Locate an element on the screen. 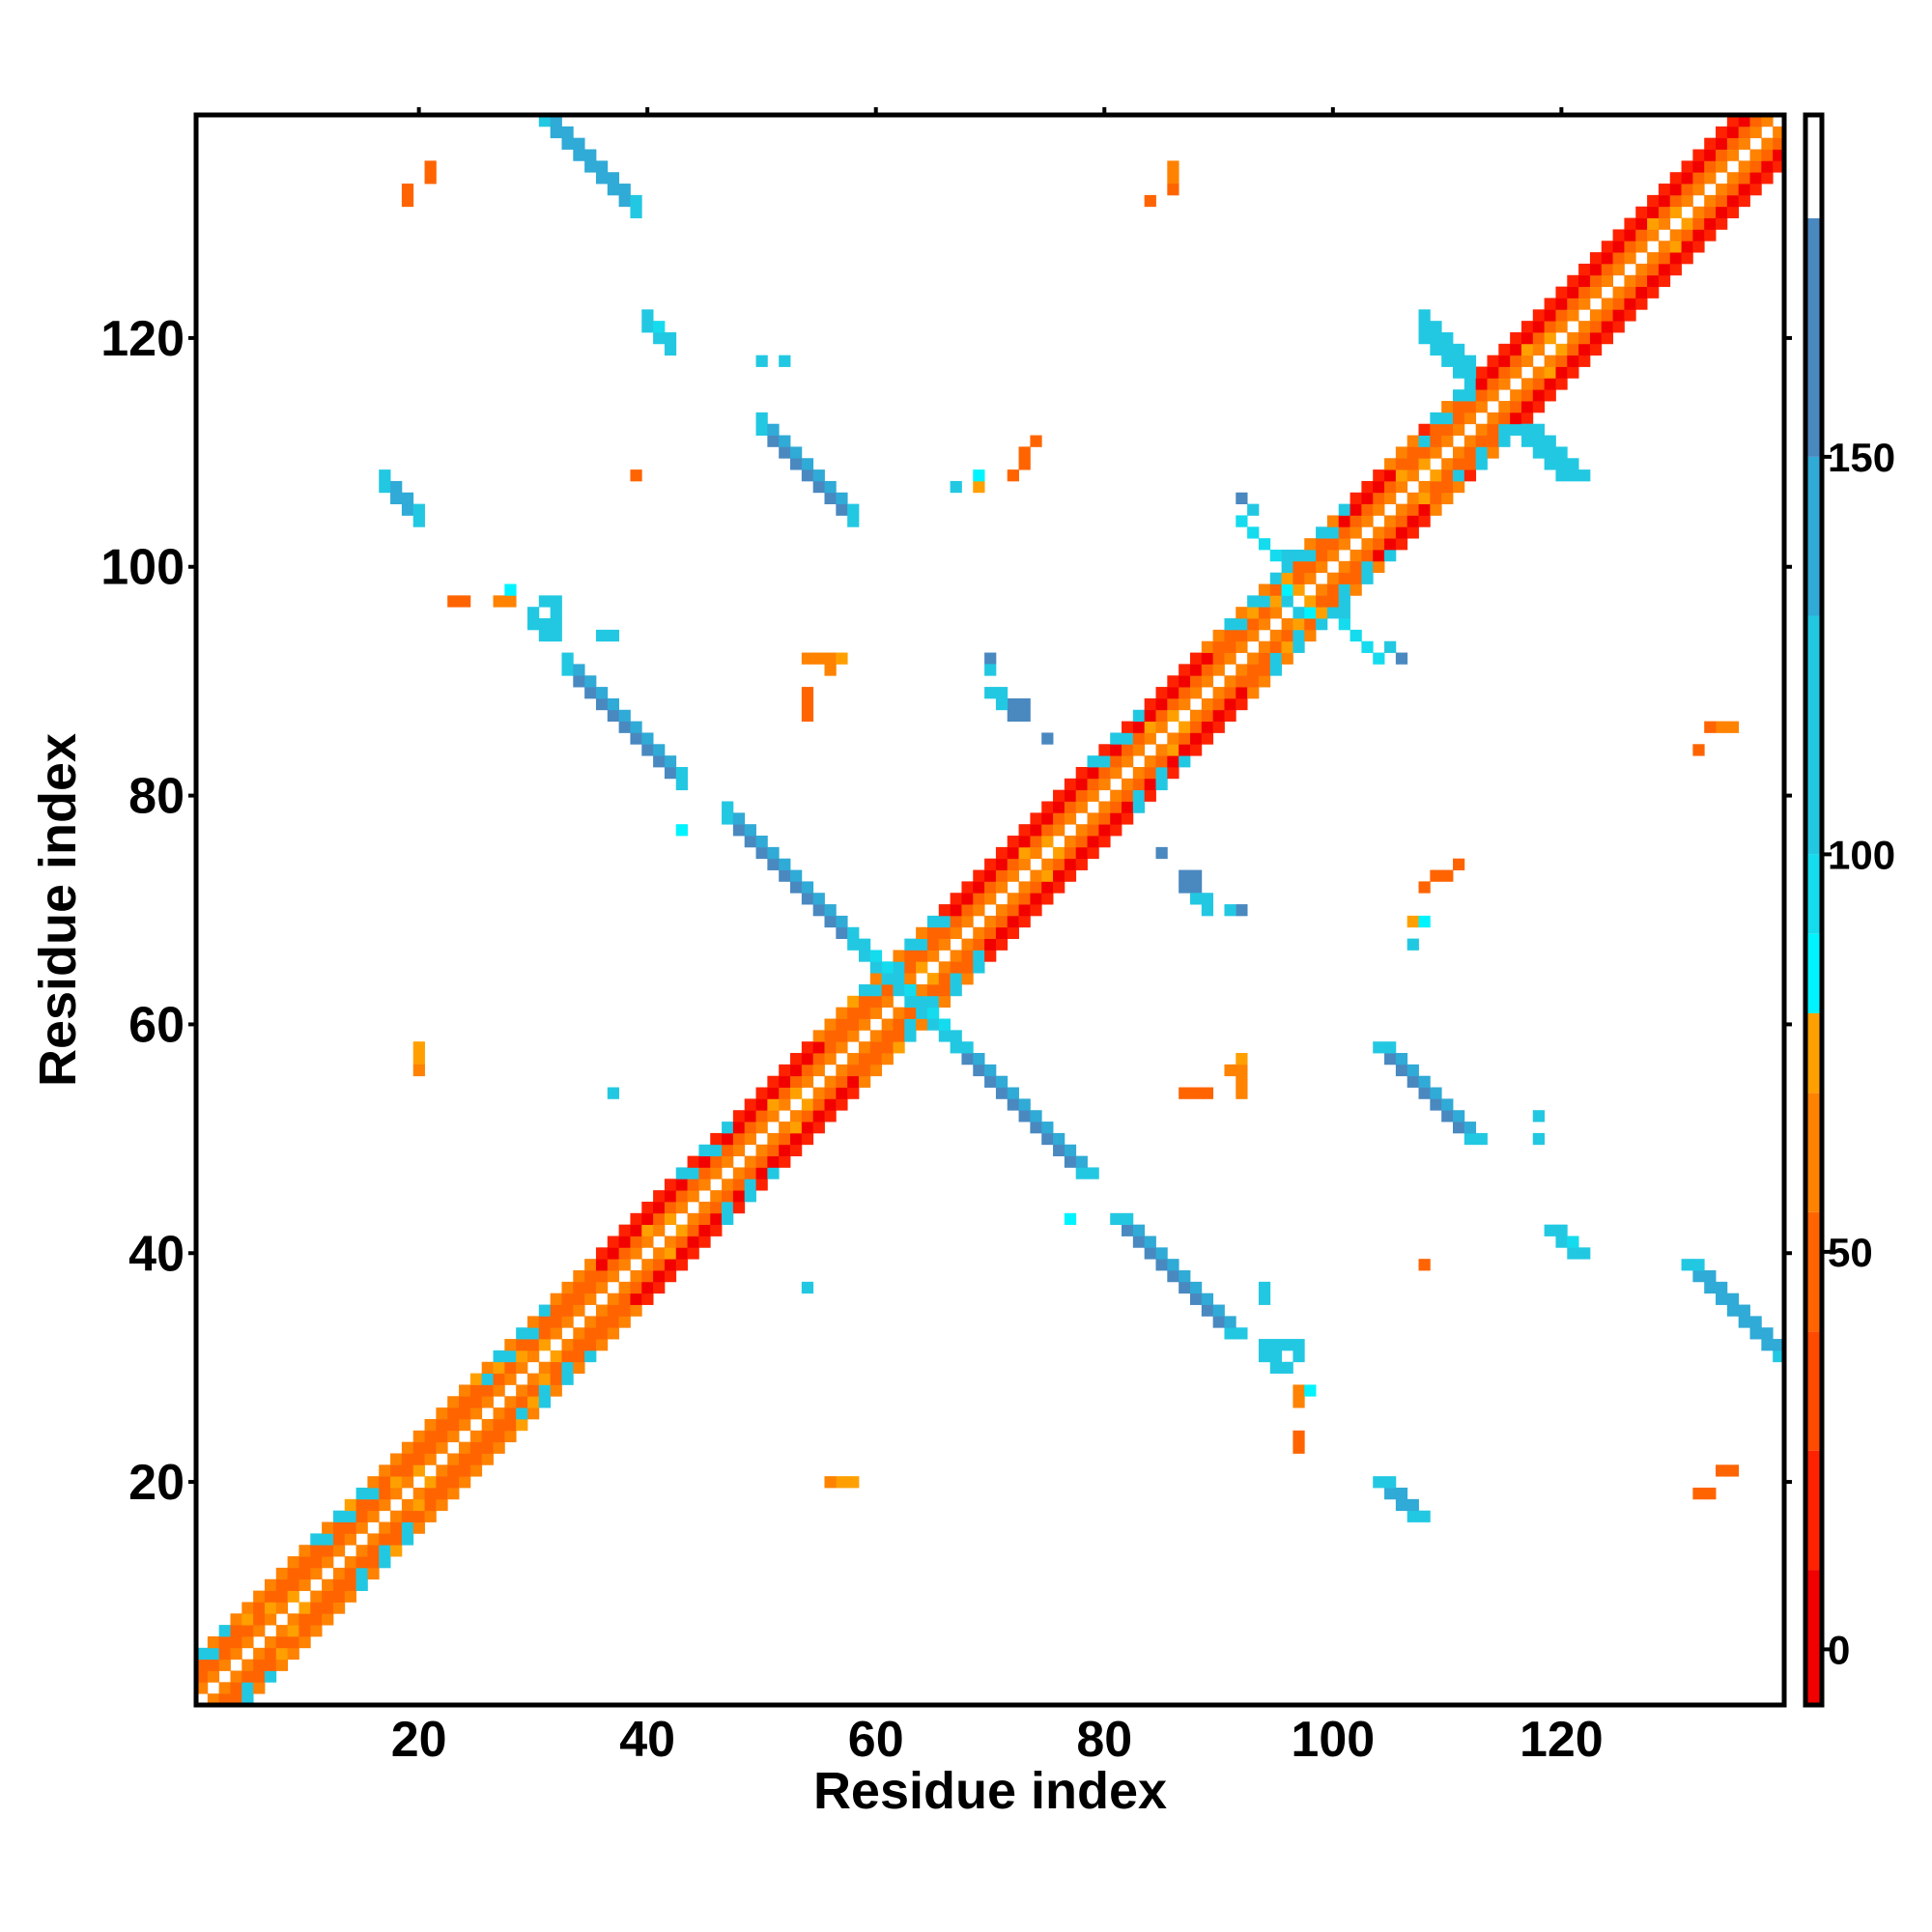  colorbar-bin is located at coordinates (1813, 973).